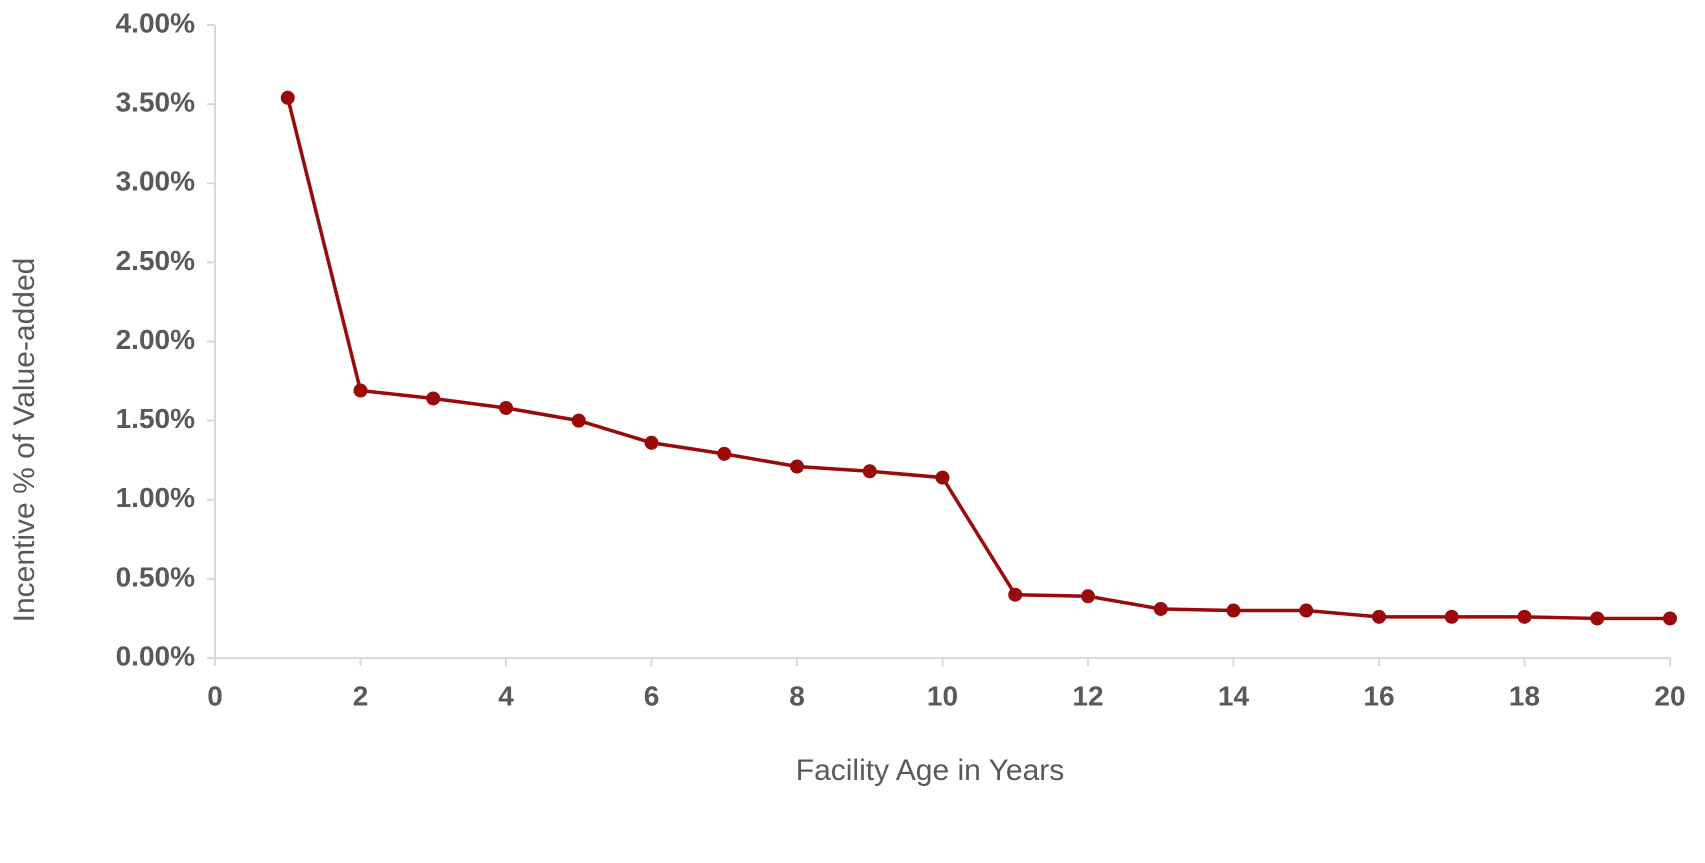 Image resolution: width=1705 pixels, height=863 pixels. Describe the element at coordinates (155, 655) in the screenshot. I see `y-tick-label: 0.00%` at that location.